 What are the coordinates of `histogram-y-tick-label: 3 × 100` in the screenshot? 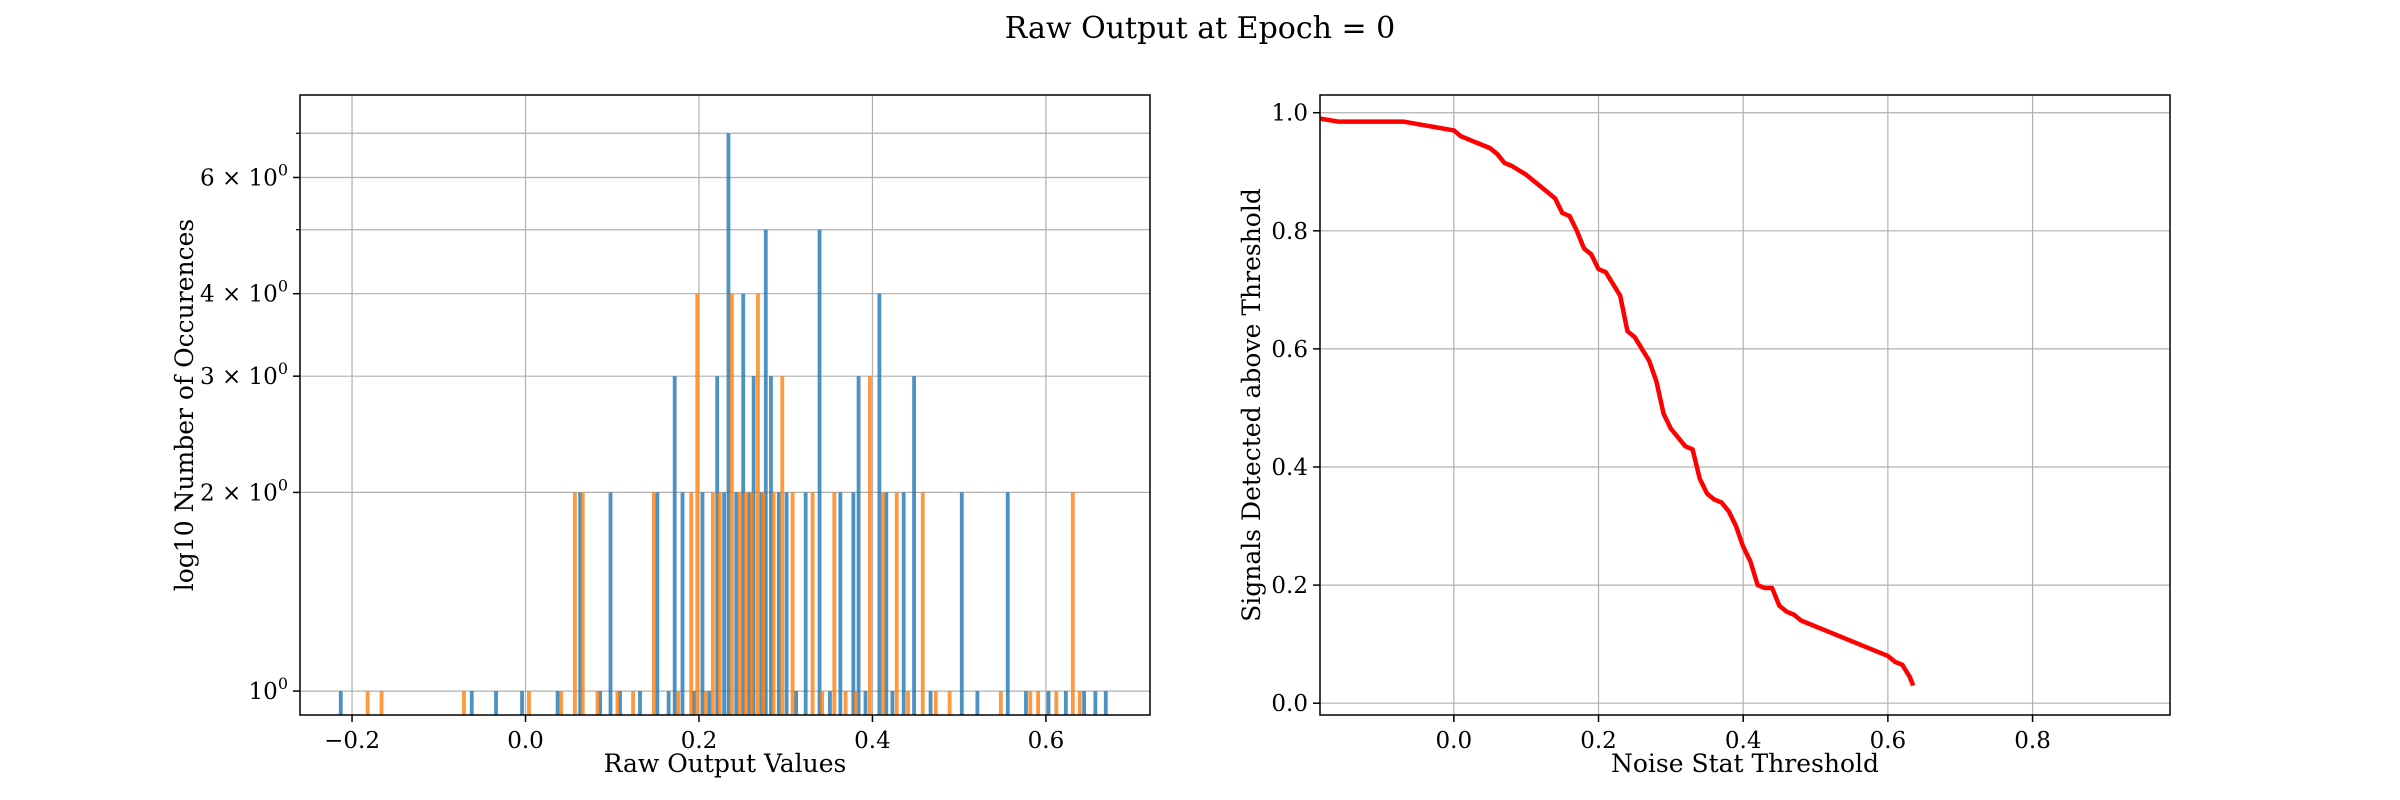 It's located at (244, 374).